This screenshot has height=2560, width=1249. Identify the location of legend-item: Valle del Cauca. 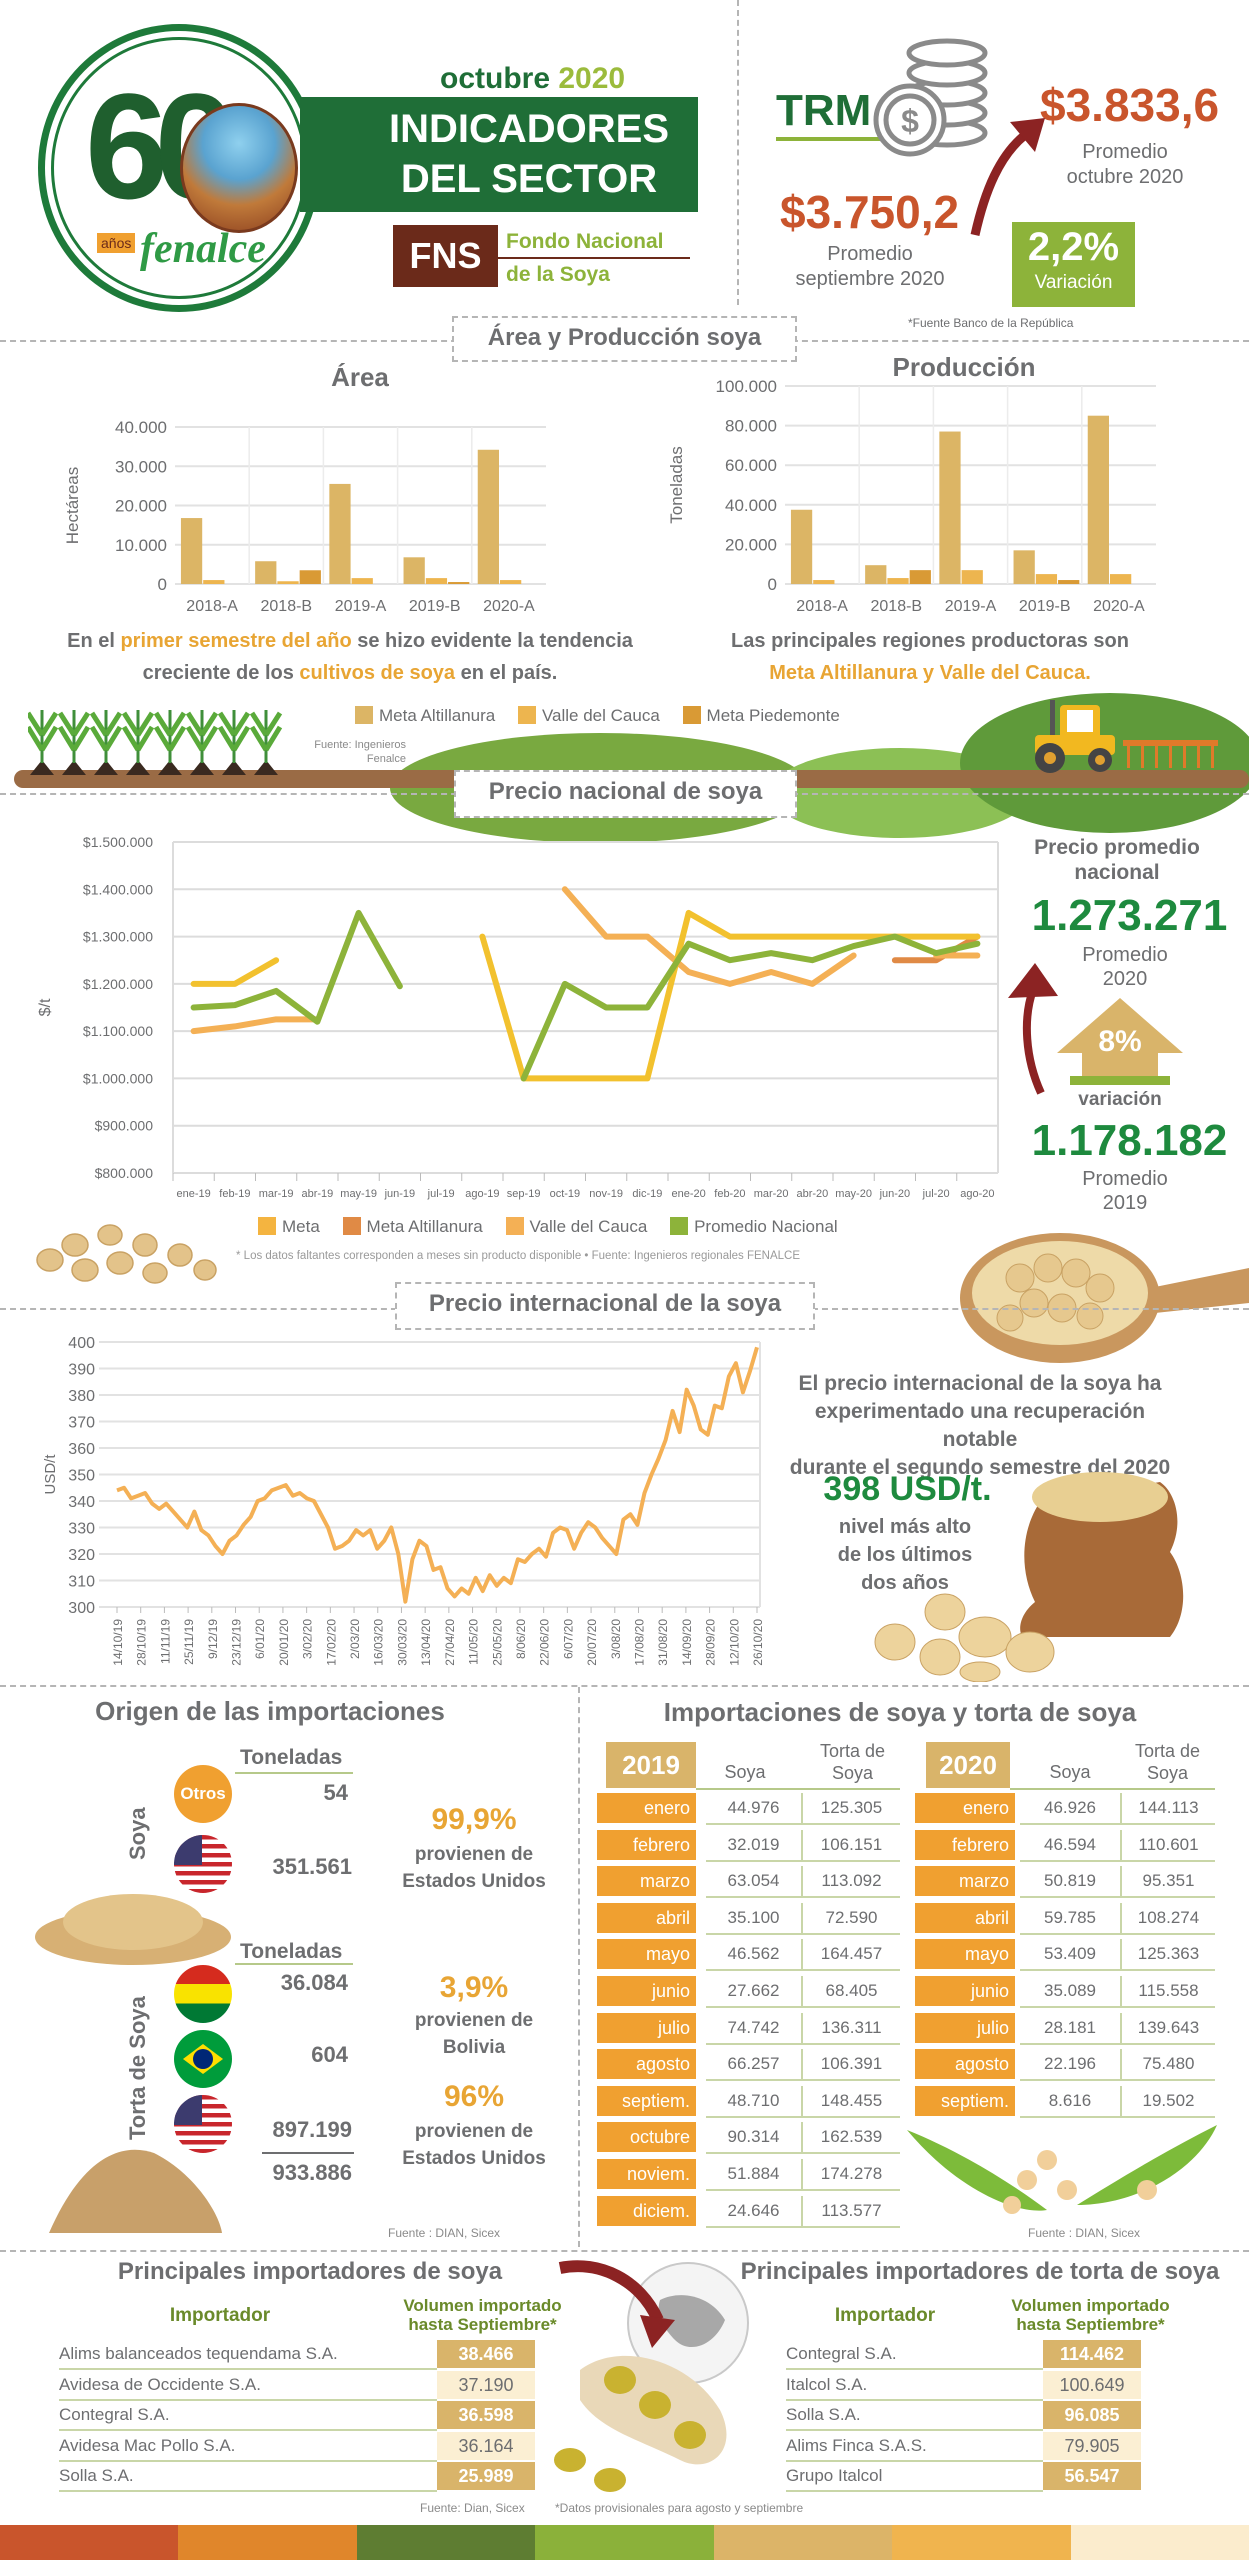
(576, 1227).